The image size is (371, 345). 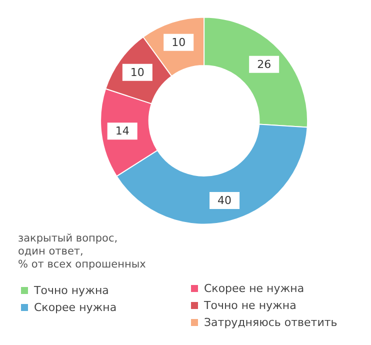 I want to click on text: закрытый вопрос, один ответ, % от всех опрошенных, so click(x=82, y=251).